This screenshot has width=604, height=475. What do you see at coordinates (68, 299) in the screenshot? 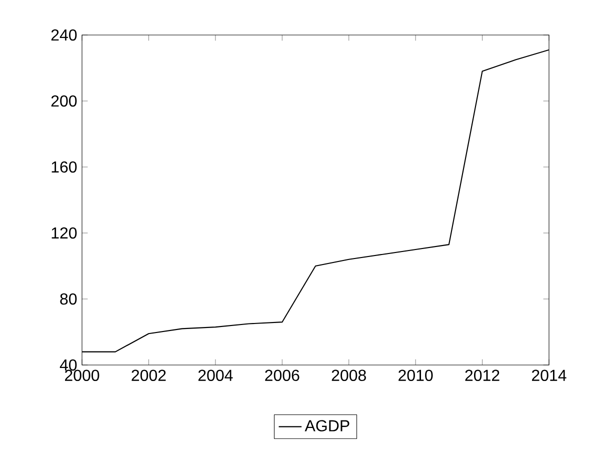
I see `y-tick-label: 80` at bounding box center [68, 299].